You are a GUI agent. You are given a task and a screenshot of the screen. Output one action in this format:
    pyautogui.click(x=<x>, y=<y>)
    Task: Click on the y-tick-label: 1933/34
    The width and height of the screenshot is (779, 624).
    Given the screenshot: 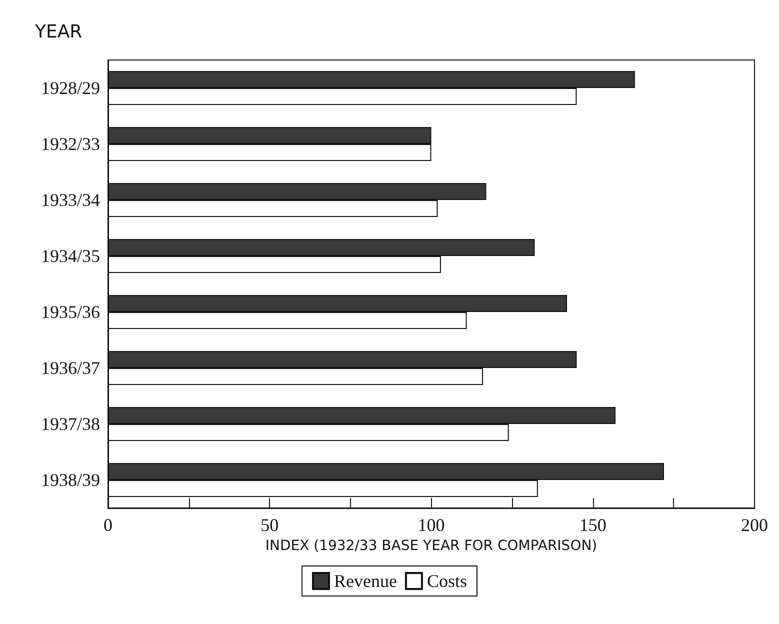 What is the action you would take?
    pyautogui.click(x=70, y=200)
    